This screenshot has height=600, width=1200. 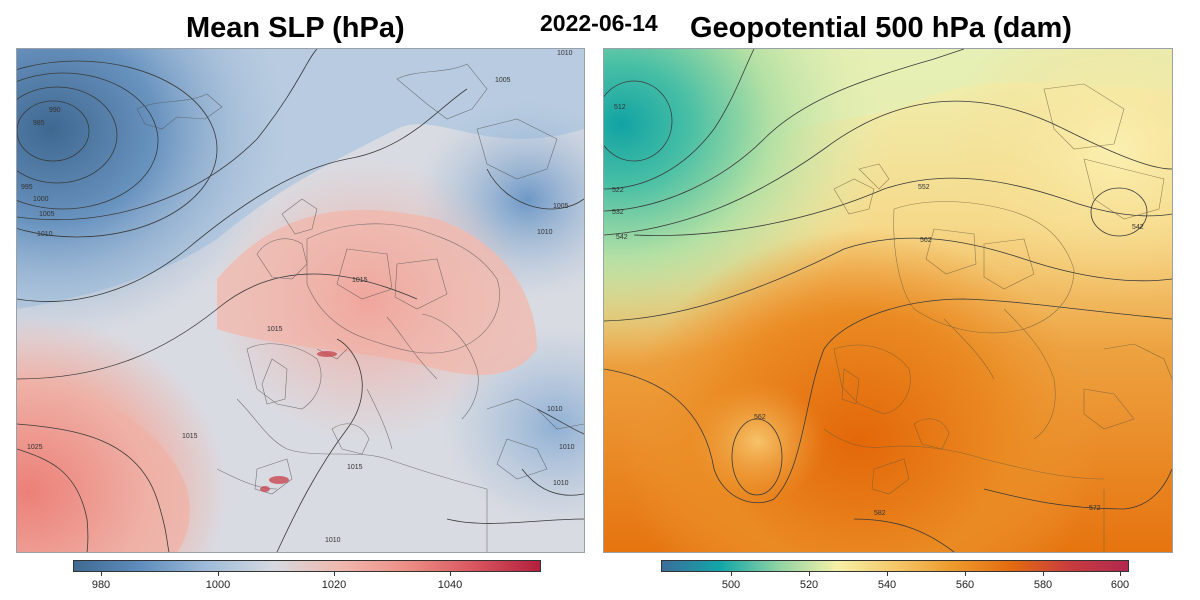 I want to click on contour-label: 522, so click(x=618, y=190).